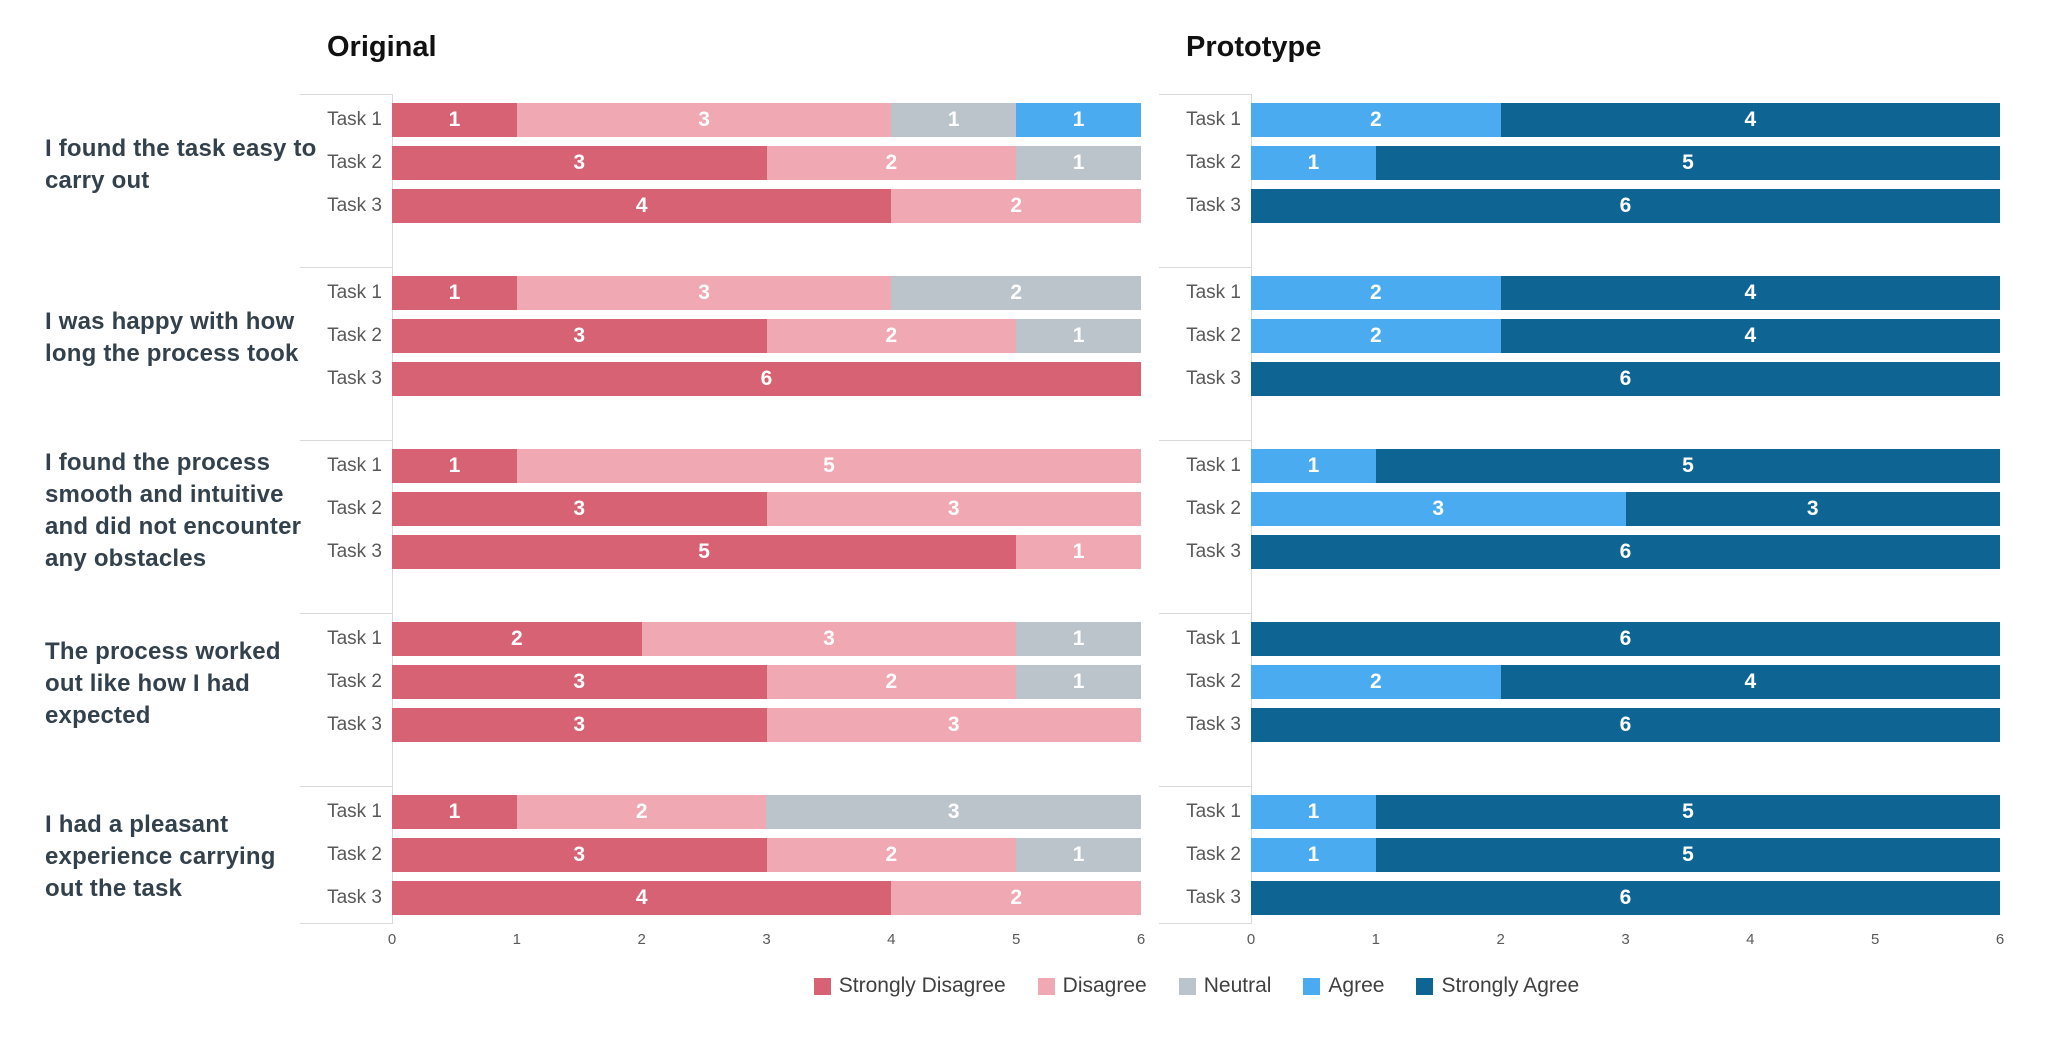  Describe the element at coordinates (1510, 985) in the screenshot. I see `legend-label: Strongly Agree` at that location.